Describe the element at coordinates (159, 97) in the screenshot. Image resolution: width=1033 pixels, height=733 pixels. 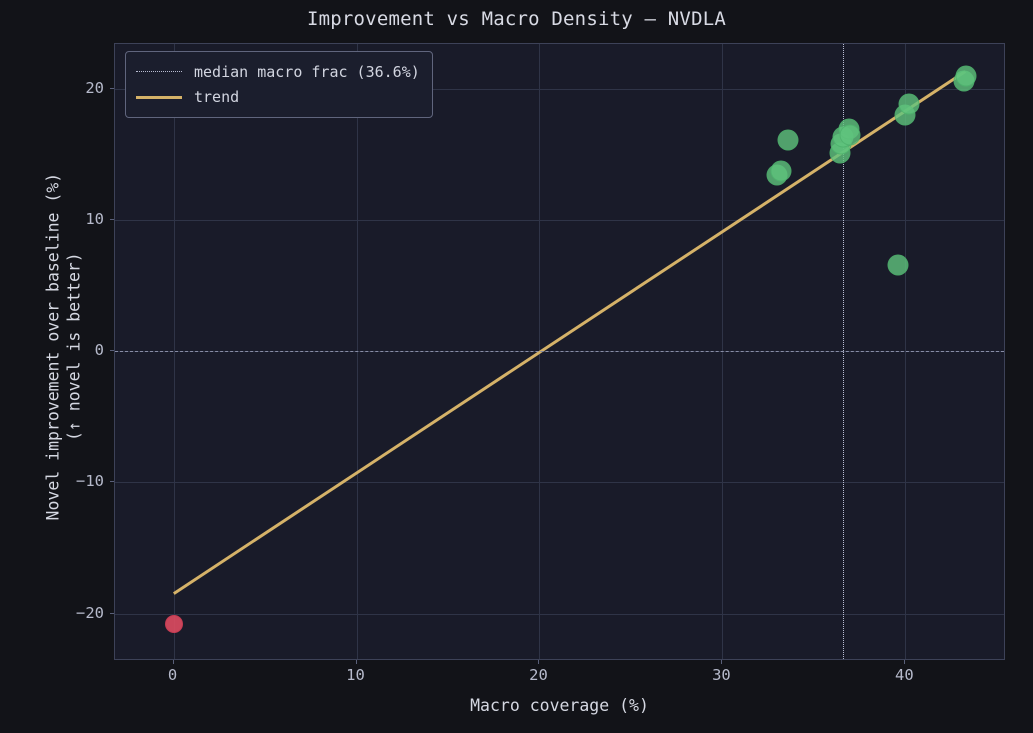
I see `legend-swatch-solid-icon` at that location.